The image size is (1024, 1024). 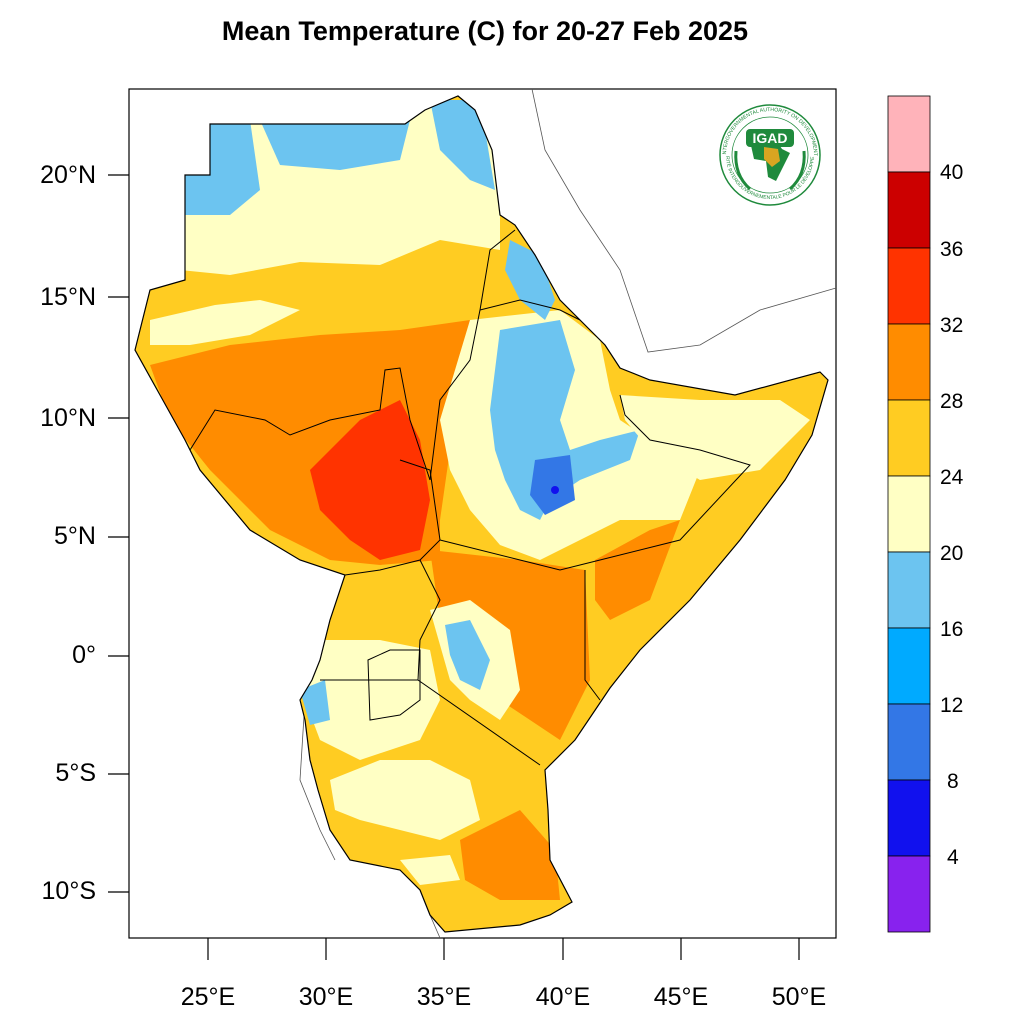 I want to click on colorbar-label-8: 8, so click(x=953, y=781).